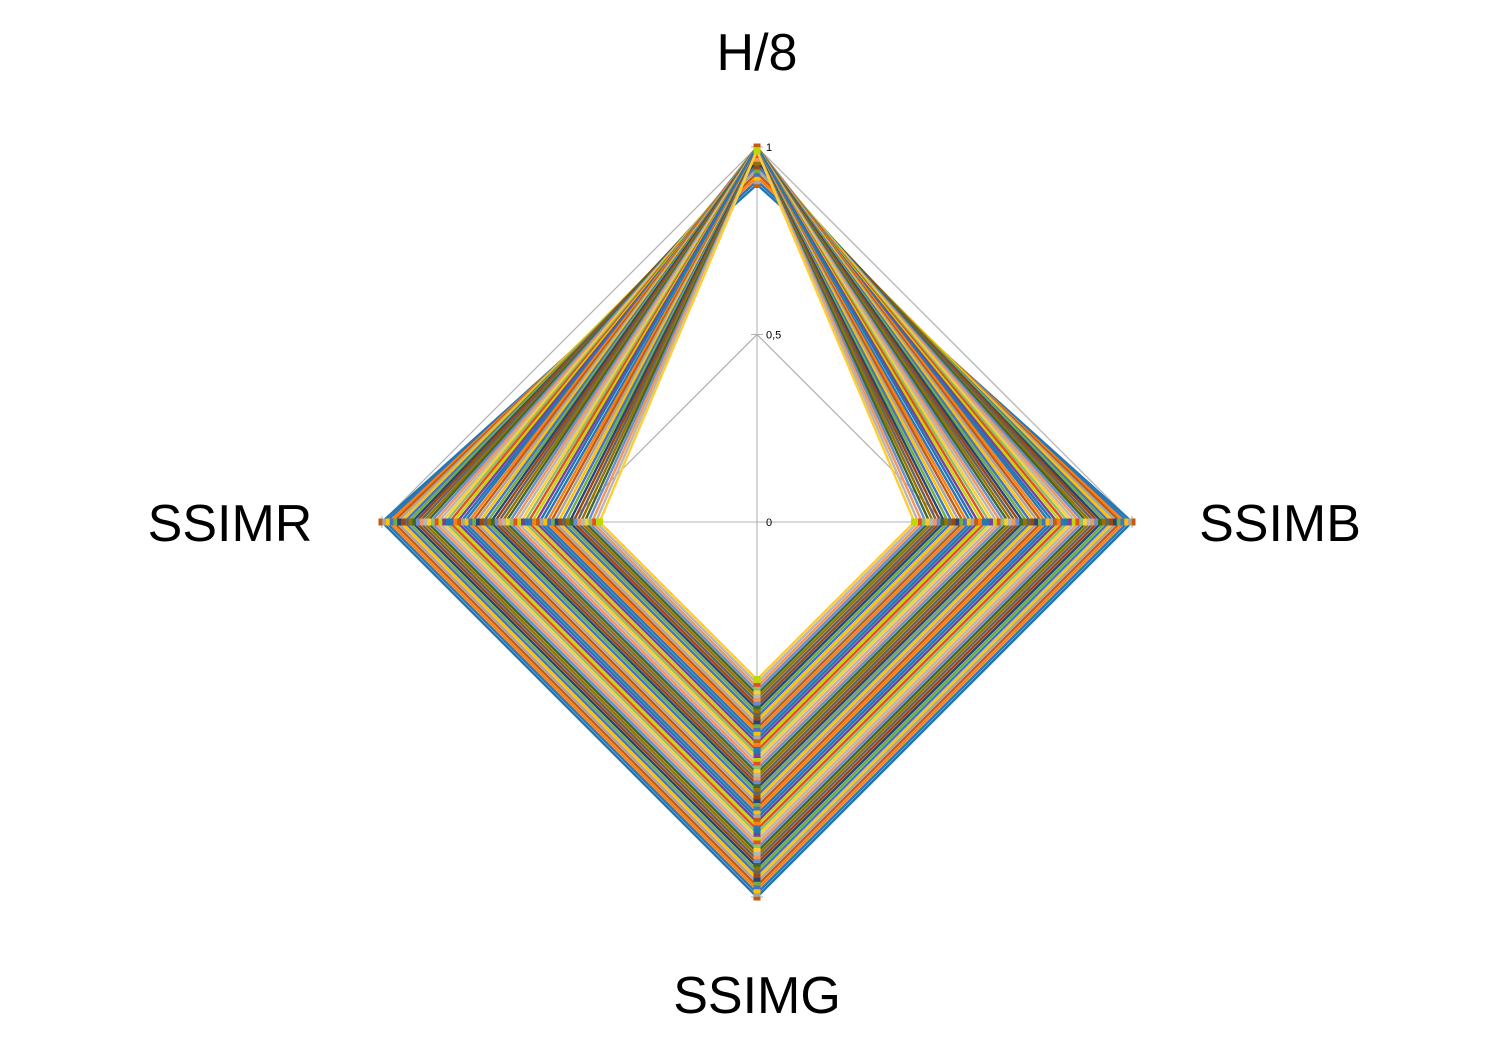 The image size is (1510, 1045). Describe the element at coordinates (769, 523) in the screenshot. I see `tick-label-0: 0` at that location.